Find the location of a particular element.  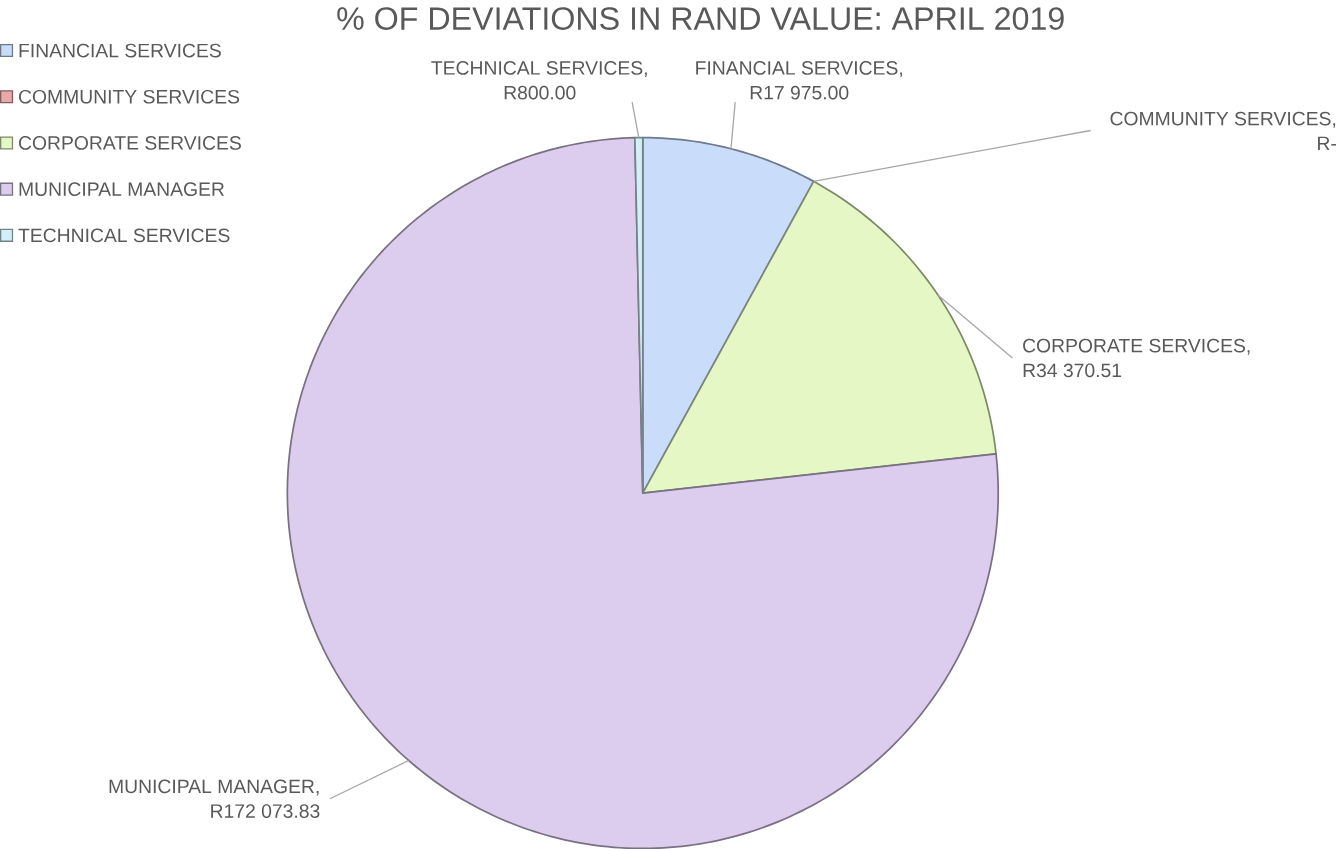

data-label: TECHNICAL SERVICES, R800.00 is located at coordinates (539, 80).